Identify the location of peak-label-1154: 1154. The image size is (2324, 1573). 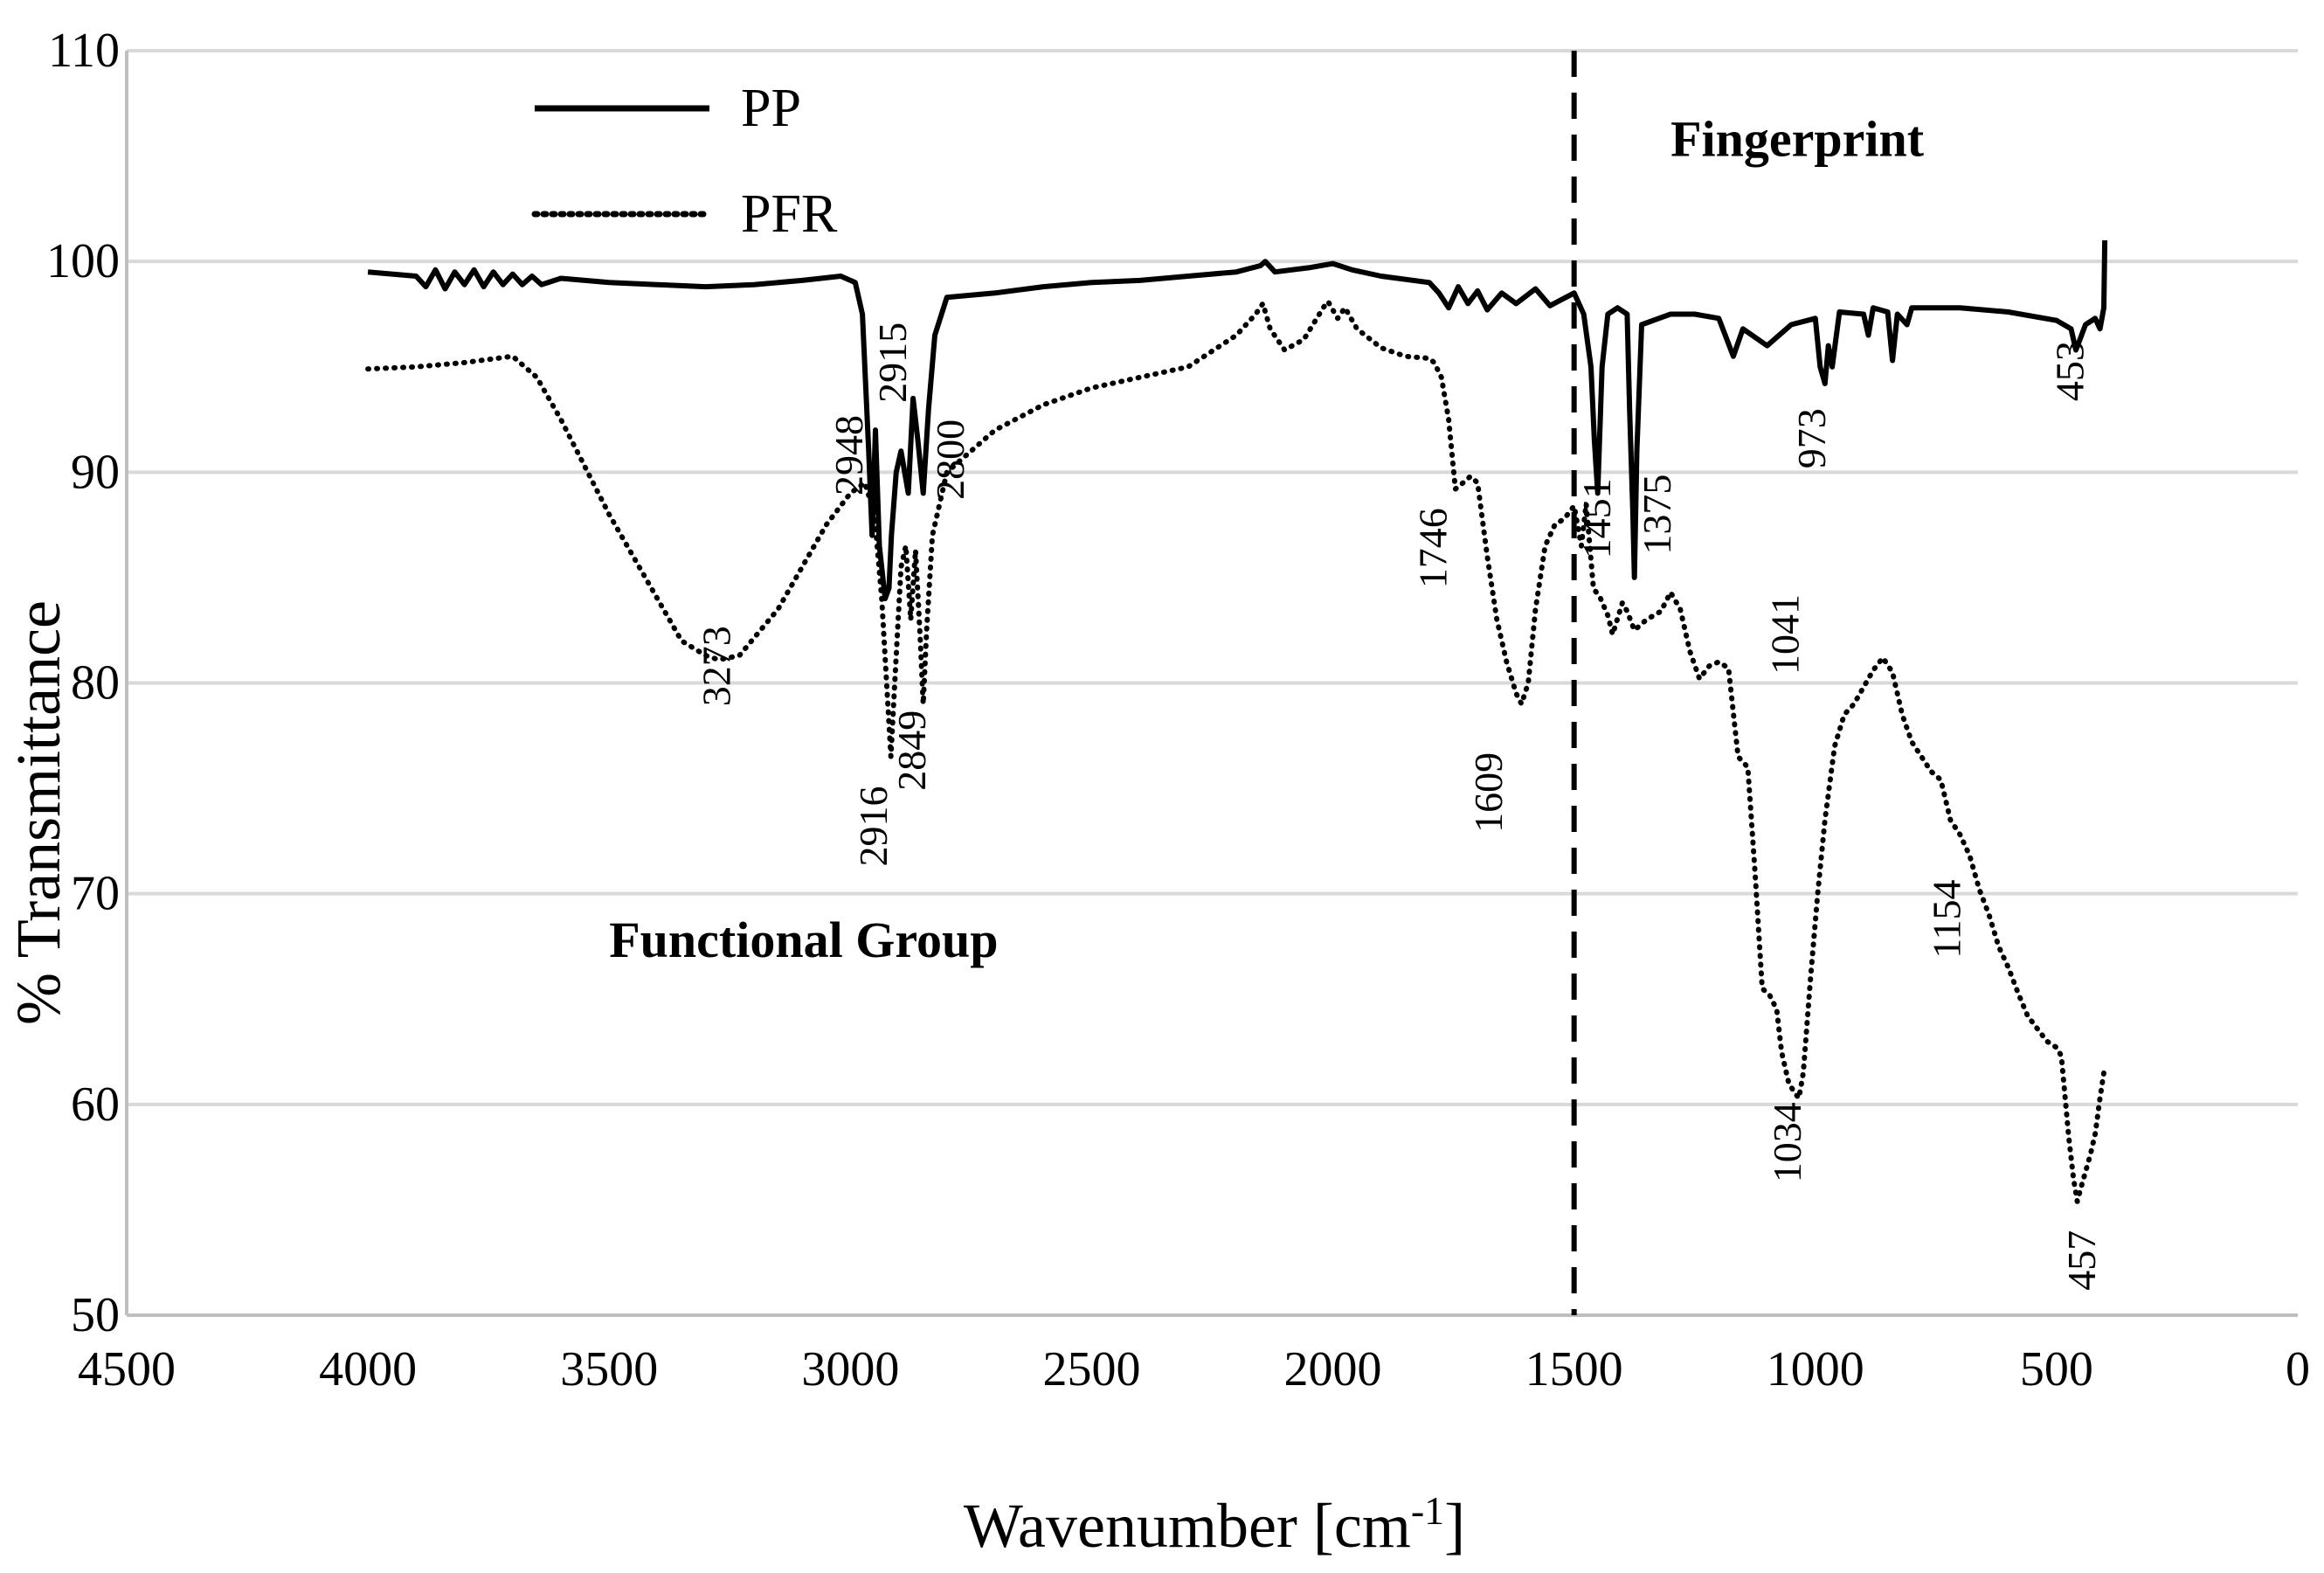
(1946, 918).